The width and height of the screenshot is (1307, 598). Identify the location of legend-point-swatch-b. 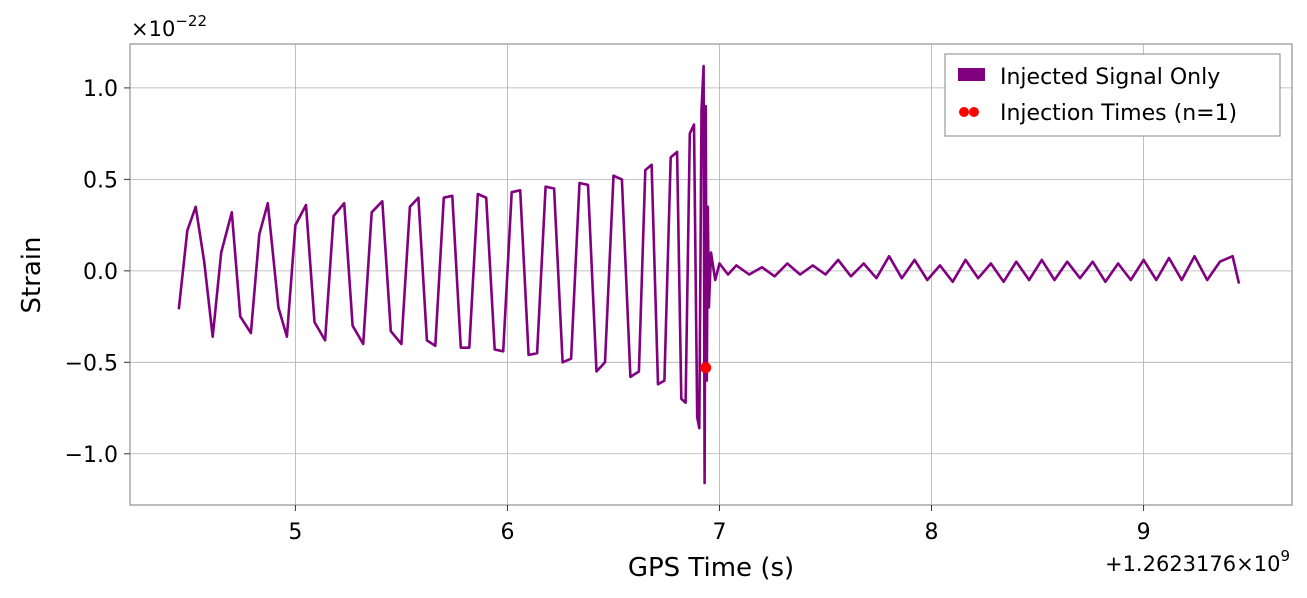
(974, 112).